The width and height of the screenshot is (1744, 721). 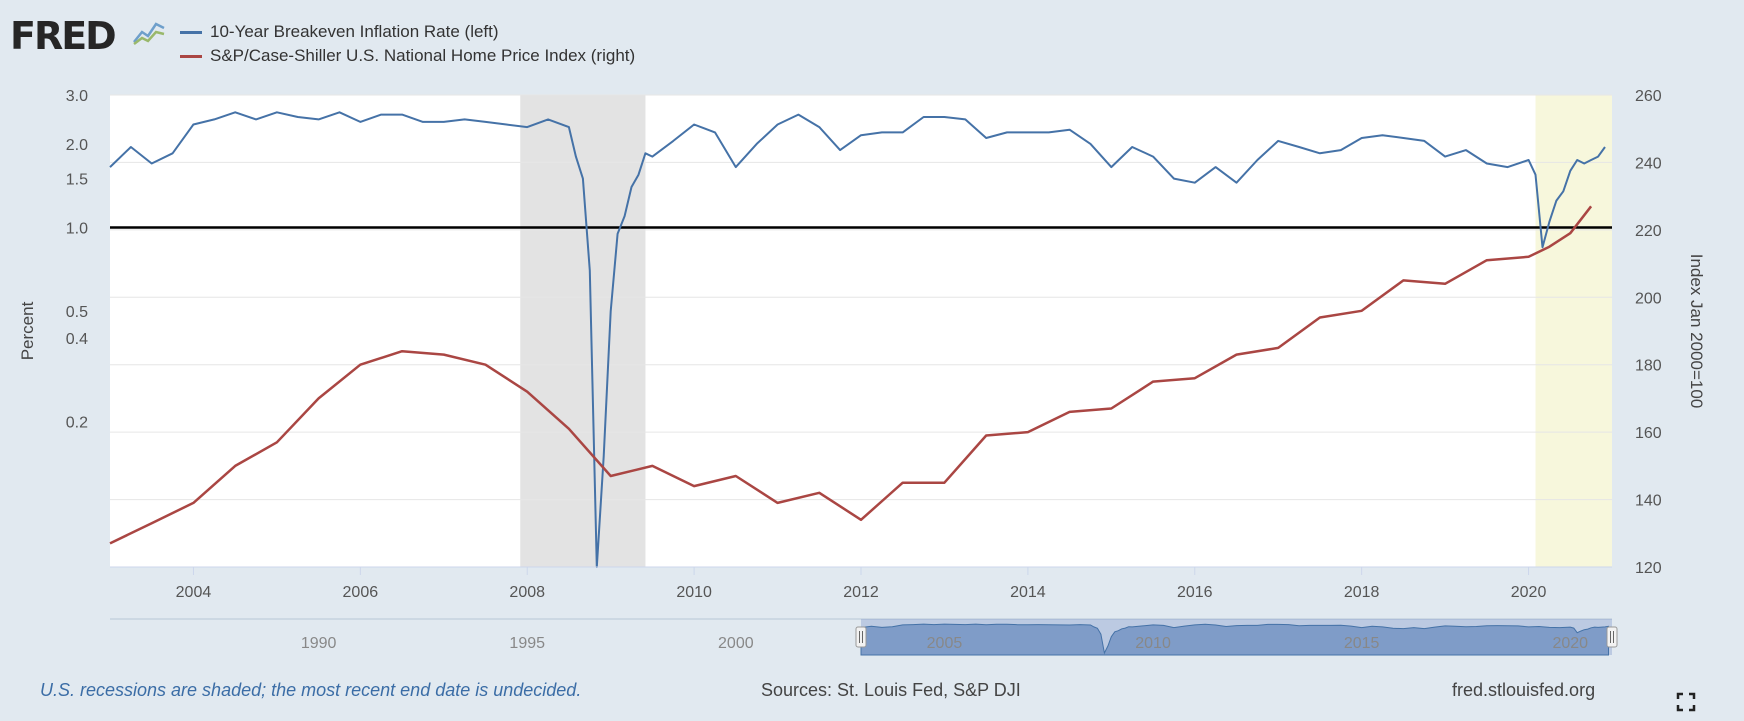 What do you see at coordinates (1648, 433) in the screenshot?
I see `right-tick-label: 160` at bounding box center [1648, 433].